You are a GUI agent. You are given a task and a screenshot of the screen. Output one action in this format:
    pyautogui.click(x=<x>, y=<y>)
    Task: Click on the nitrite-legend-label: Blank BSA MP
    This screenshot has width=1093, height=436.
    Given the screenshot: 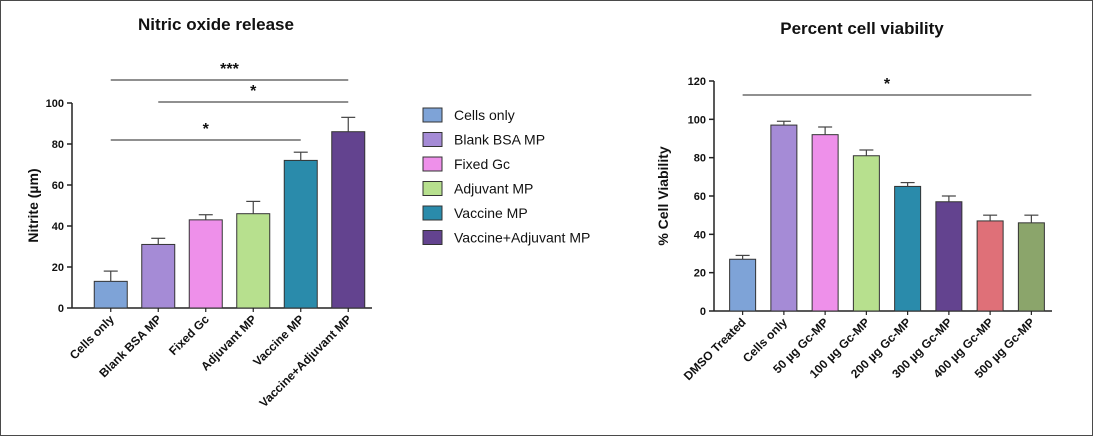 What is the action you would take?
    pyautogui.click(x=499, y=140)
    